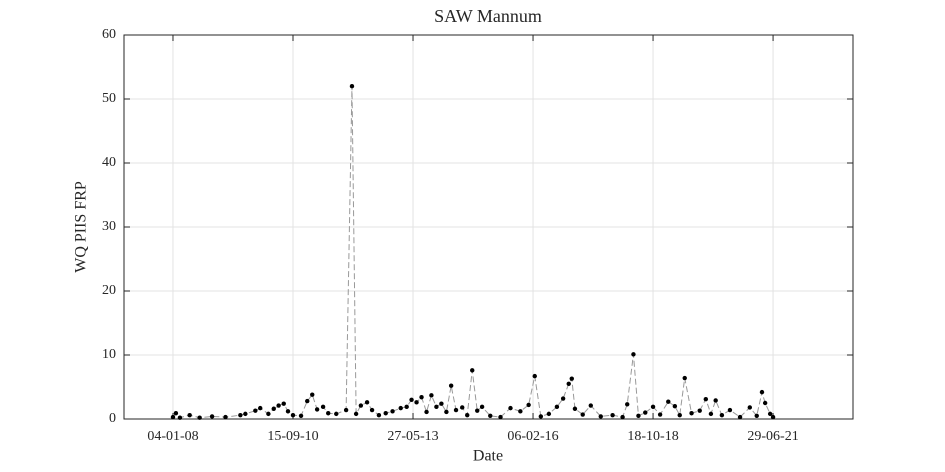  What do you see at coordinates (109, 354) in the screenshot?
I see `y-tick-label: 10` at bounding box center [109, 354].